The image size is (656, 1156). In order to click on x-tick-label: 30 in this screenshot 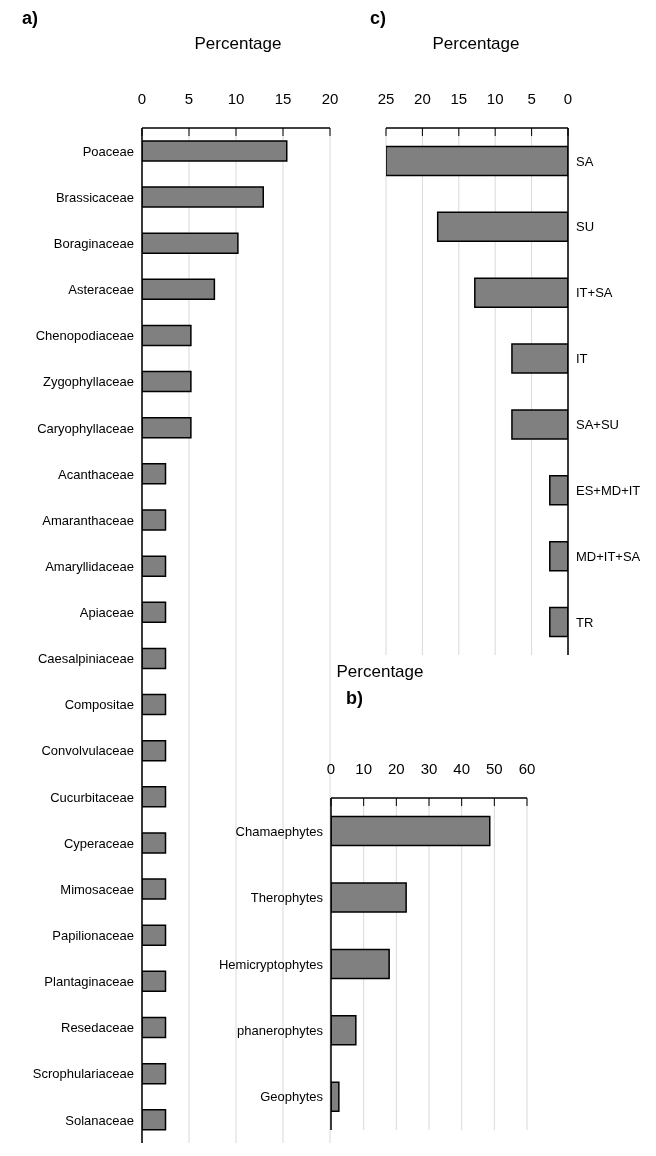, I will do `click(429, 768)`.